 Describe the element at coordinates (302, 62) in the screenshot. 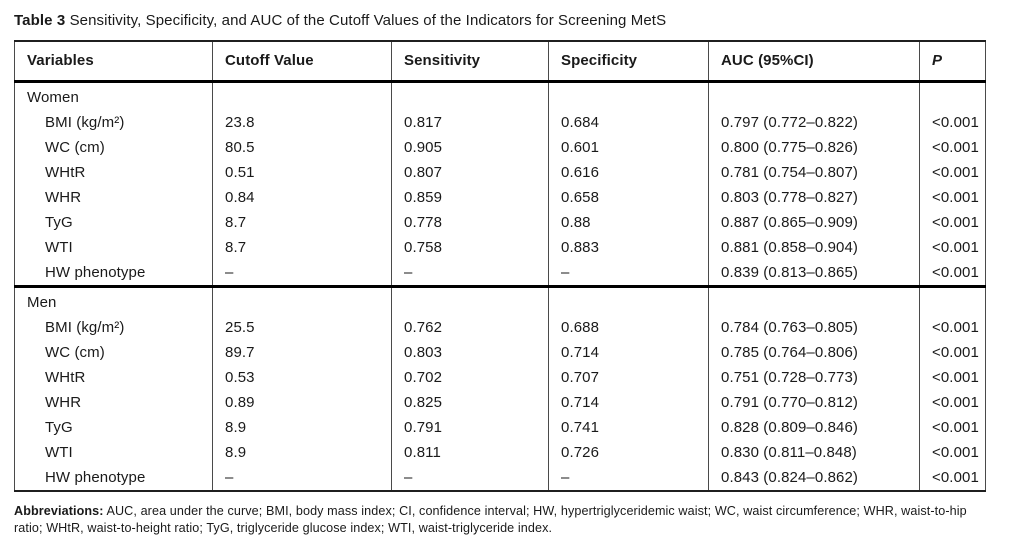

I see `col-header-cutoff-value: Cutoff Value` at that location.